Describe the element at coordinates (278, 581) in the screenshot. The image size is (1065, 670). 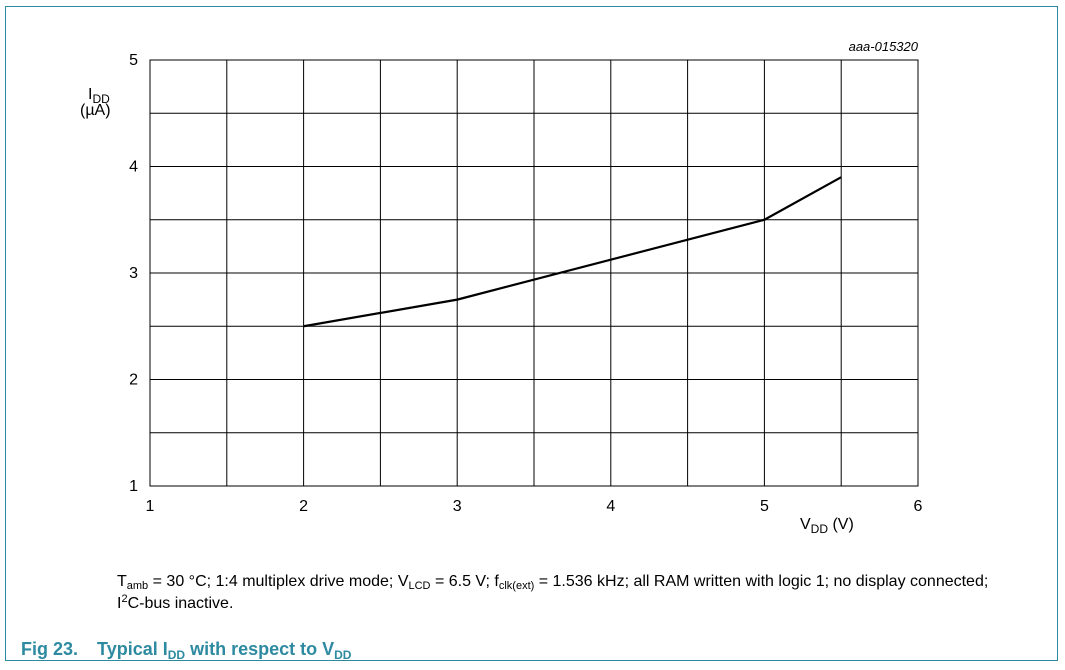
I see `note-part: = 30 °C; 1:4 multiplex drive mode; V` at that location.